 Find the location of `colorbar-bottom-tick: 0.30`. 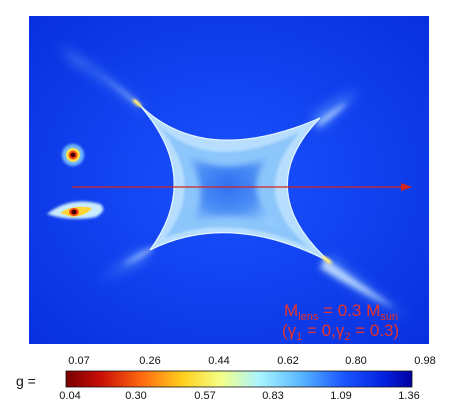

colorbar-bottom-tick: 0.30 is located at coordinates (136, 396).